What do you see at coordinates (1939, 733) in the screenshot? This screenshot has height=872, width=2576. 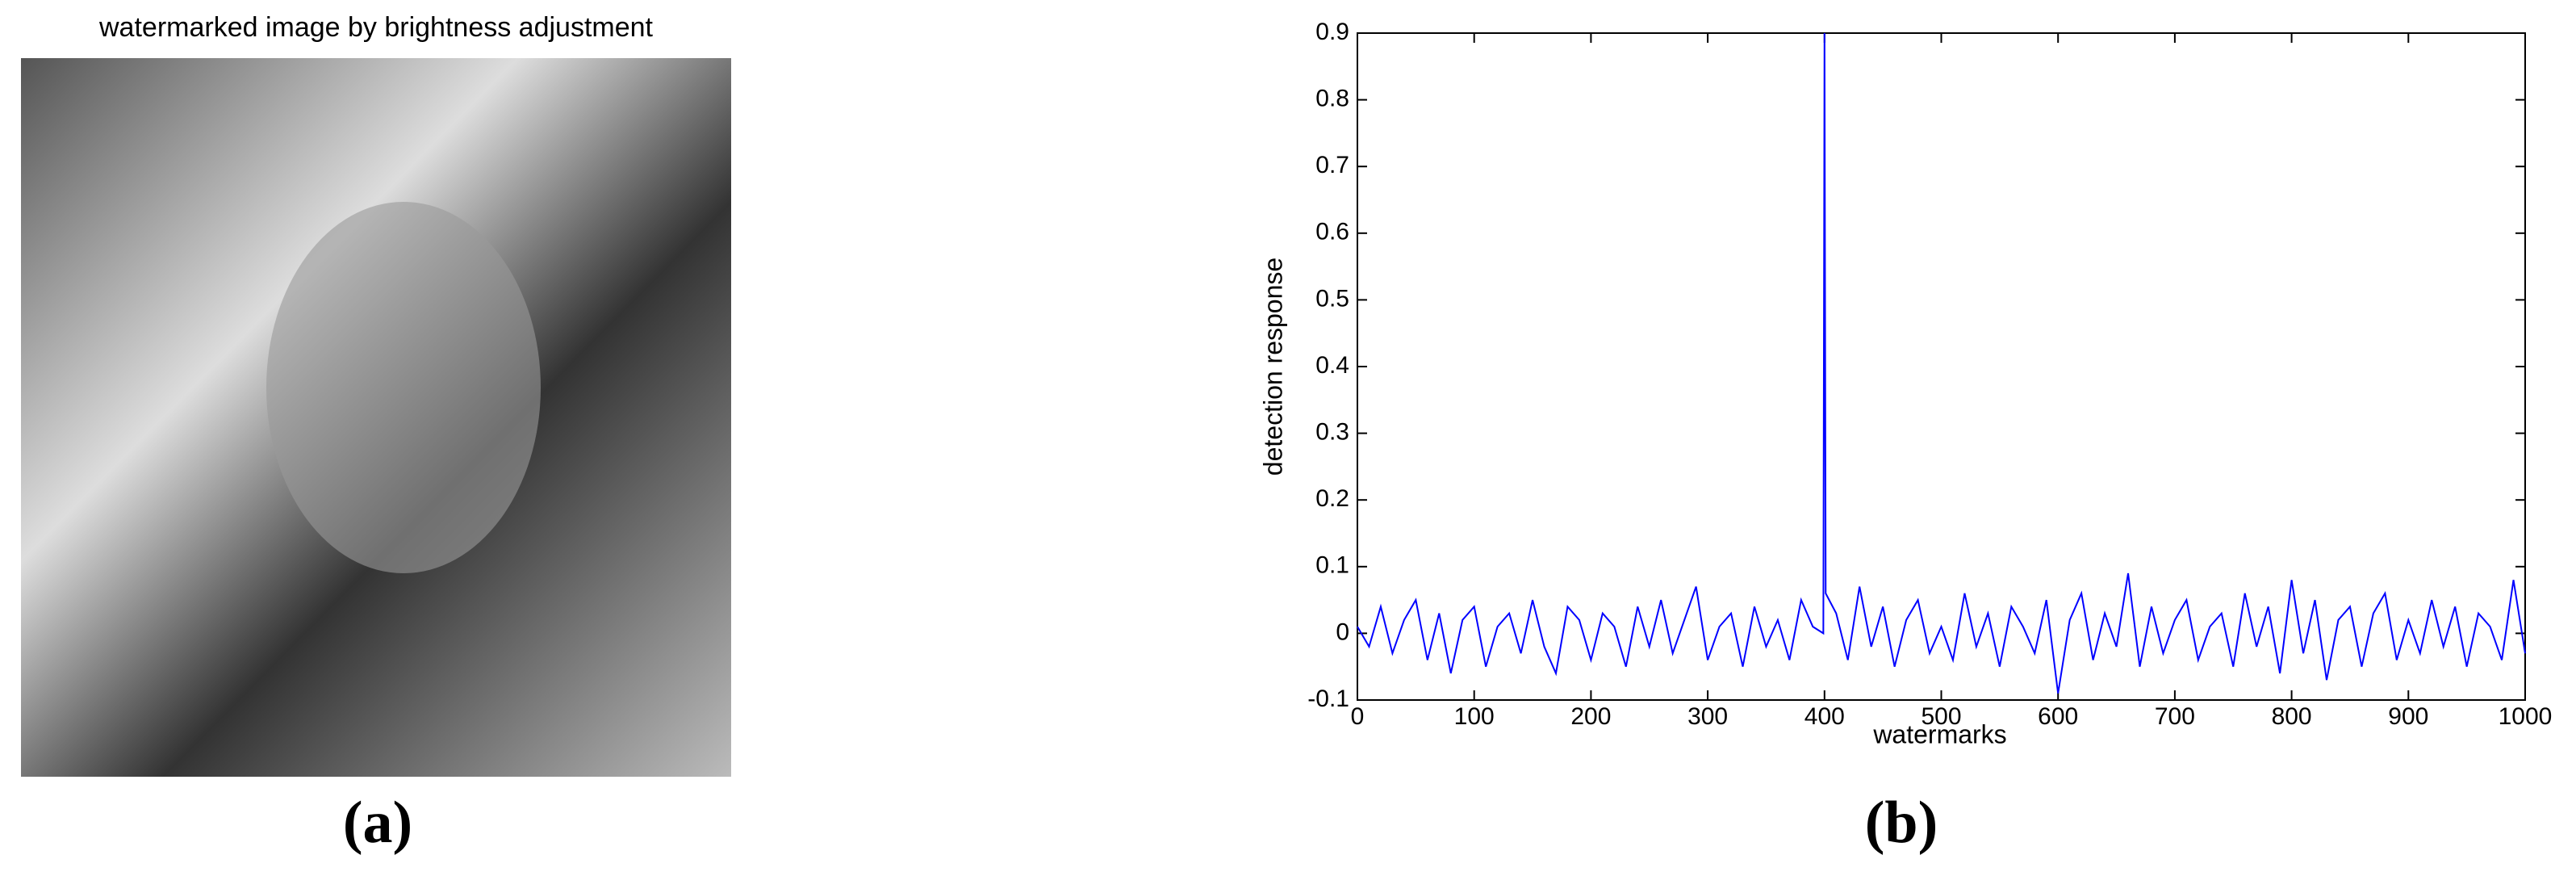 I see `x-axis-label: watermarks` at bounding box center [1939, 733].